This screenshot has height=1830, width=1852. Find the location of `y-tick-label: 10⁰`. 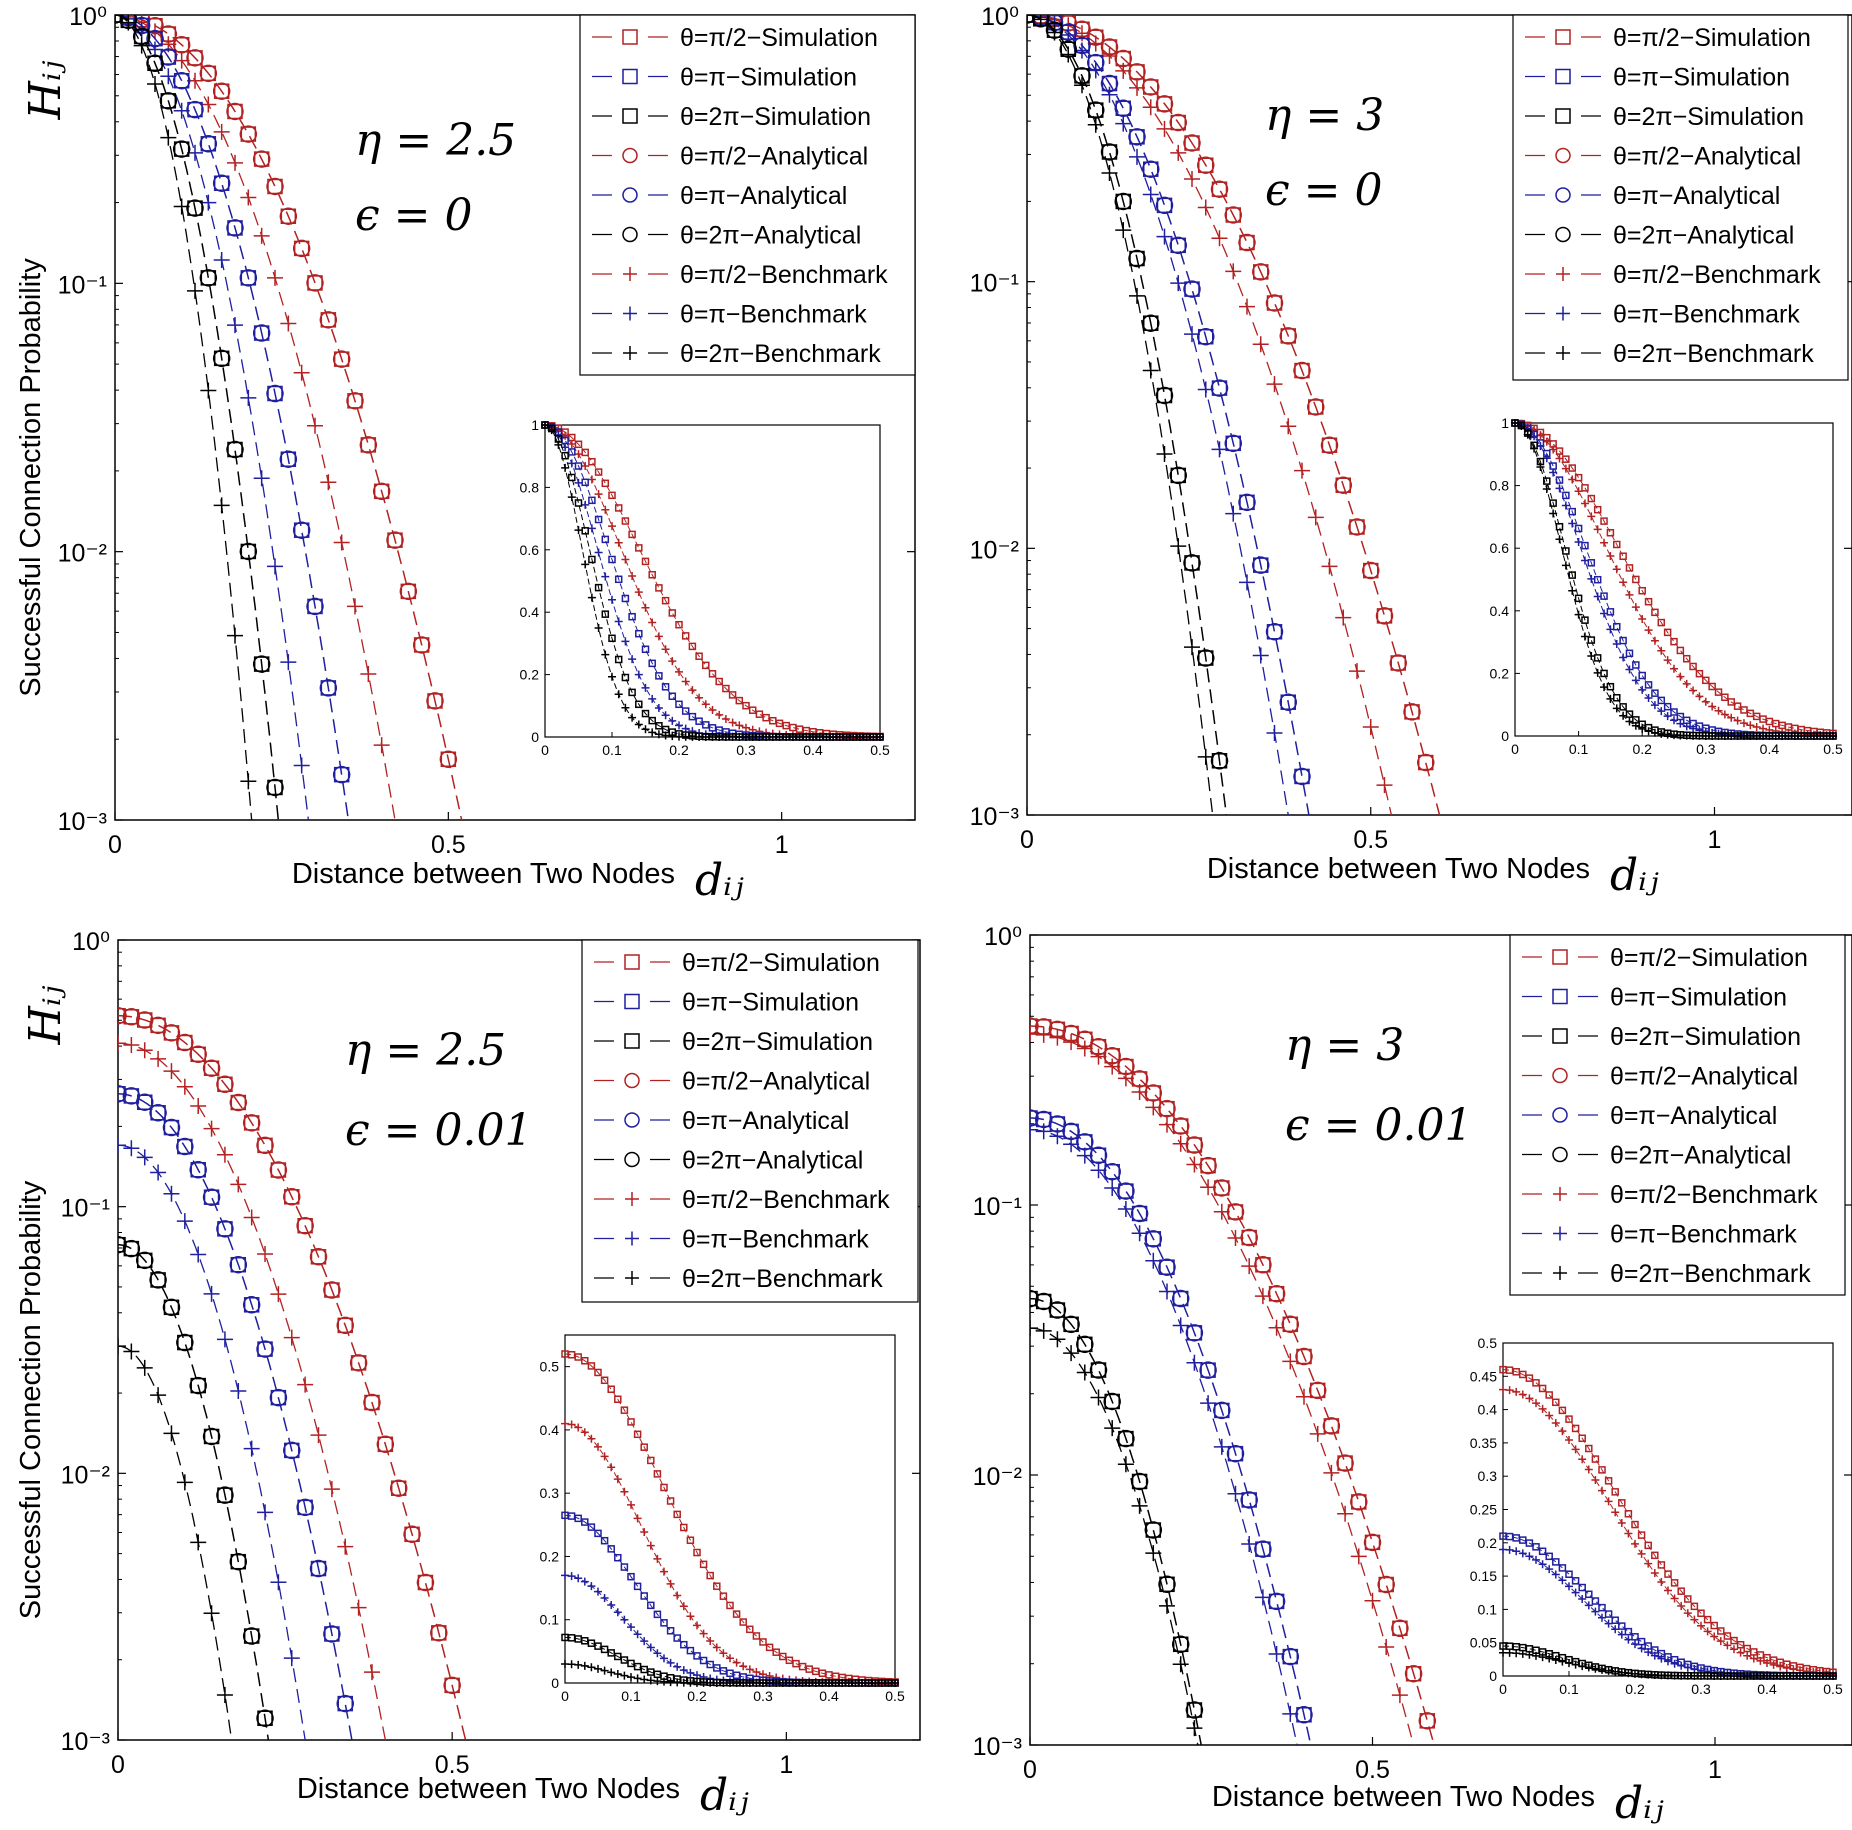

y-tick-label: 10⁰ is located at coordinates (1000, 17).